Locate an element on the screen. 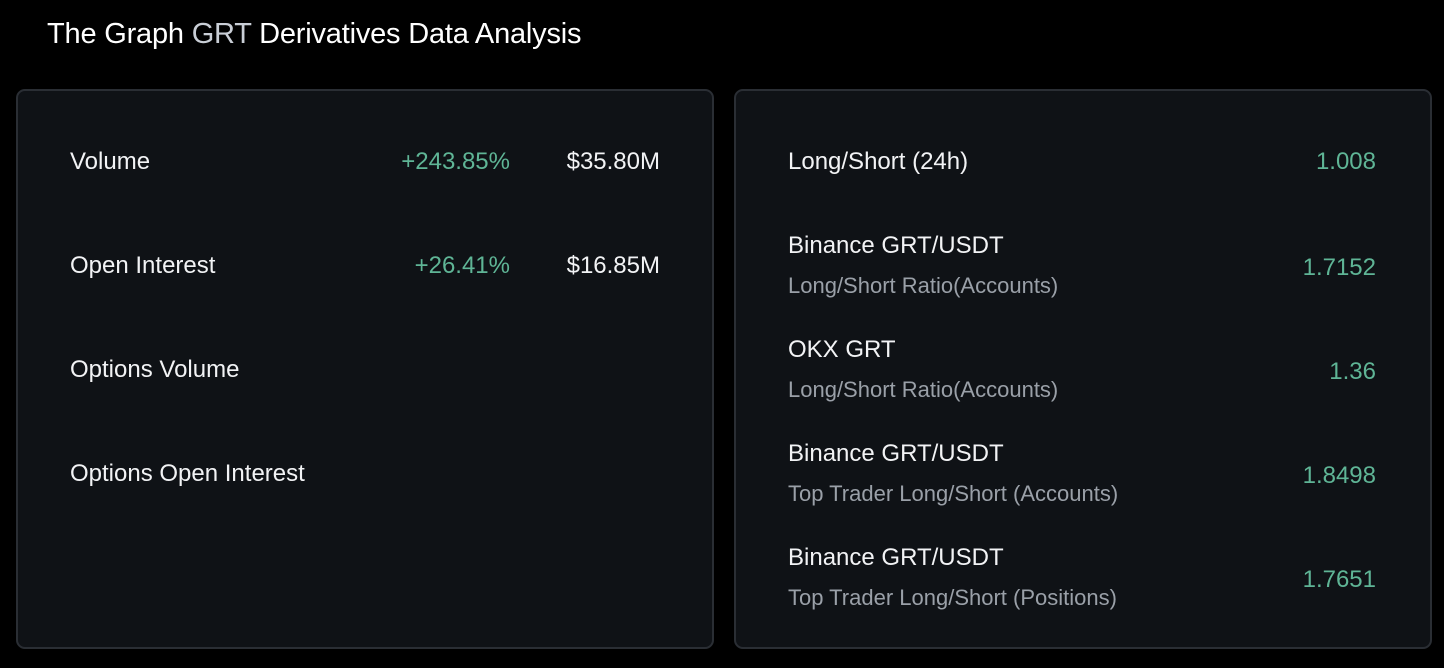  row-subtitle: Top Trader Long/Short (Positions) is located at coordinates (952, 597).